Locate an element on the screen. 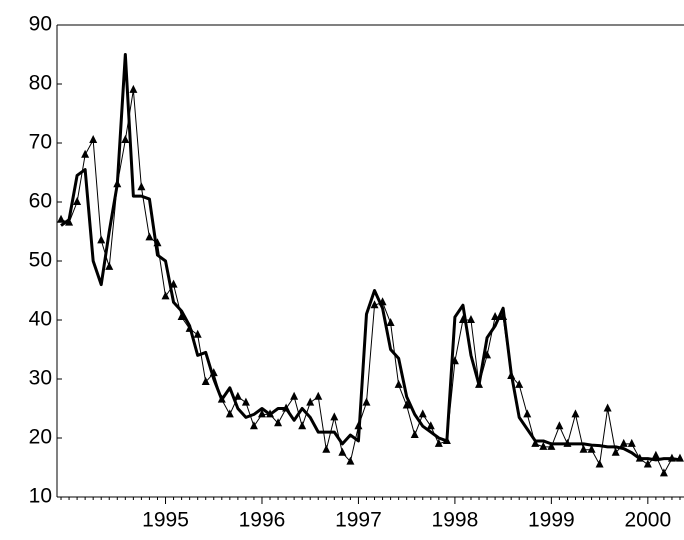  x-tick-label: 1999 is located at coordinates (551, 520).